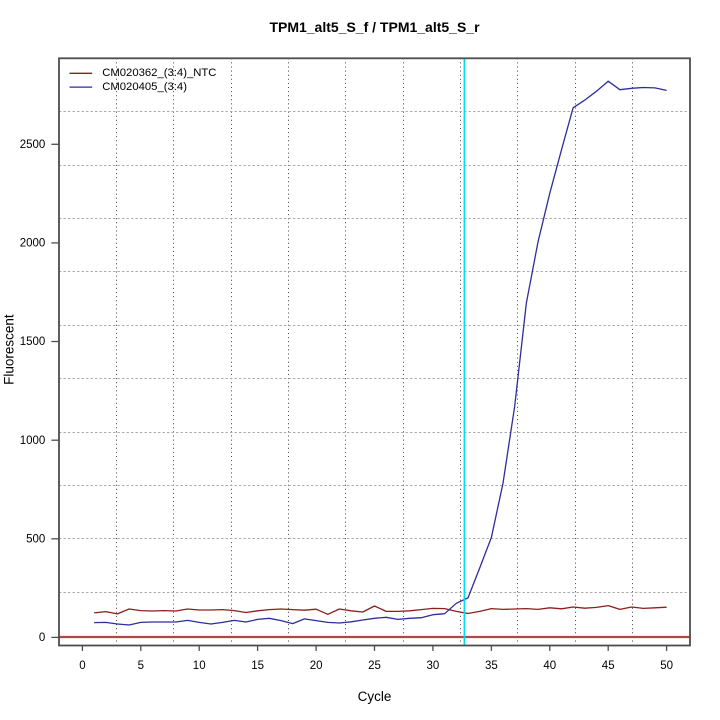  I want to click on svg-text: 15, so click(257, 666).